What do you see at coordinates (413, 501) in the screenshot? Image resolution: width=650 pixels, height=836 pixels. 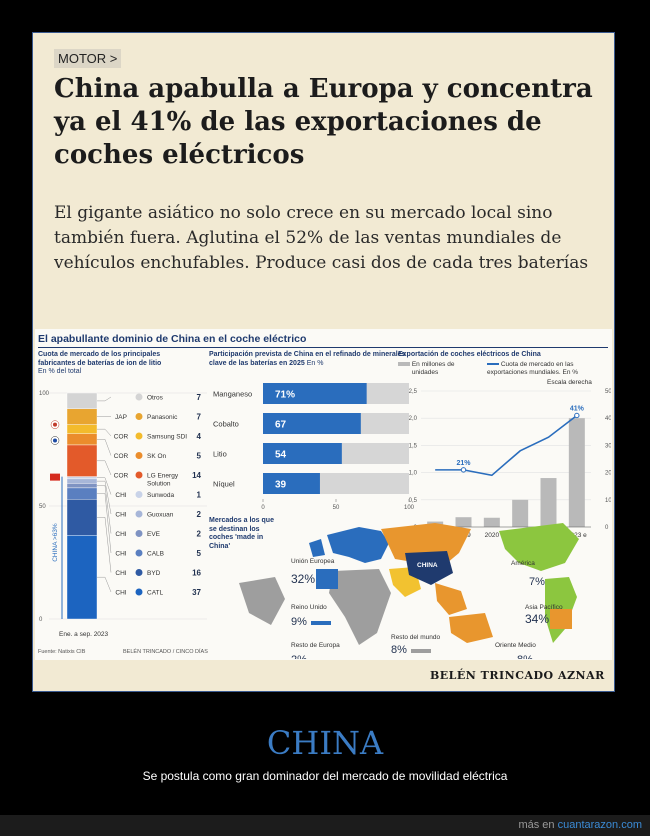 I see `y-tick-label: 0,5` at bounding box center [413, 501].